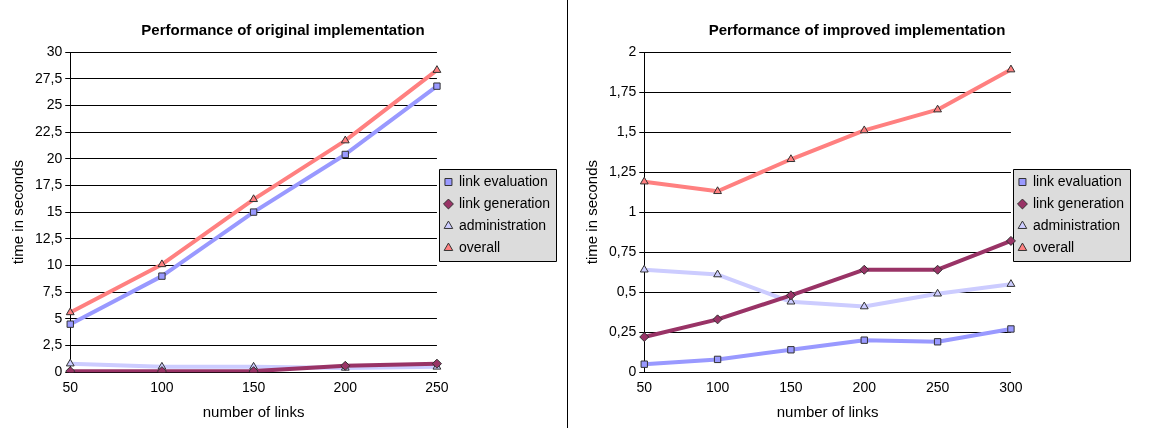  Describe the element at coordinates (54, 210) in the screenshot. I see `y-tick-label: 15` at that location.